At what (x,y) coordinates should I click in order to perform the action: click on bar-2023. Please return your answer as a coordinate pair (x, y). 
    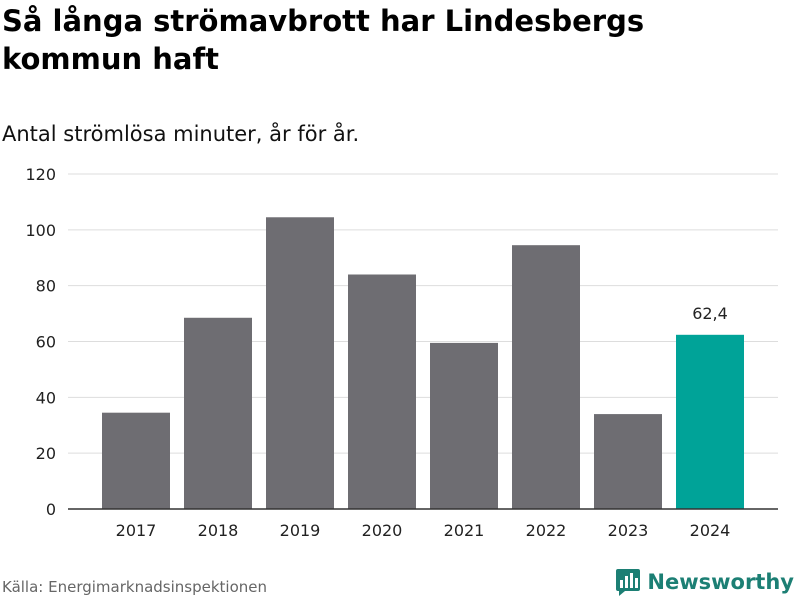
    Looking at the image, I should click on (628, 461).